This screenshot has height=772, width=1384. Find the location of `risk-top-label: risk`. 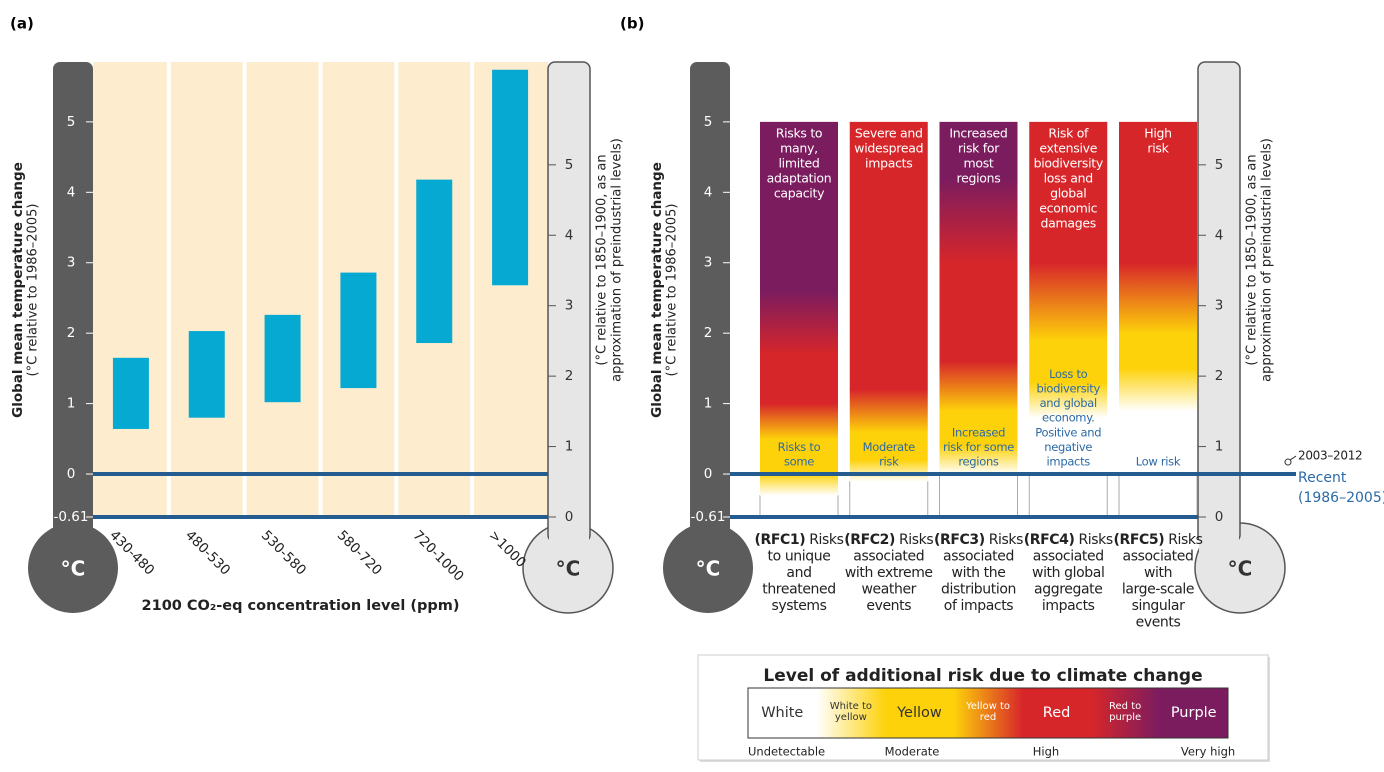

risk-top-label: risk is located at coordinates (1158, 147).